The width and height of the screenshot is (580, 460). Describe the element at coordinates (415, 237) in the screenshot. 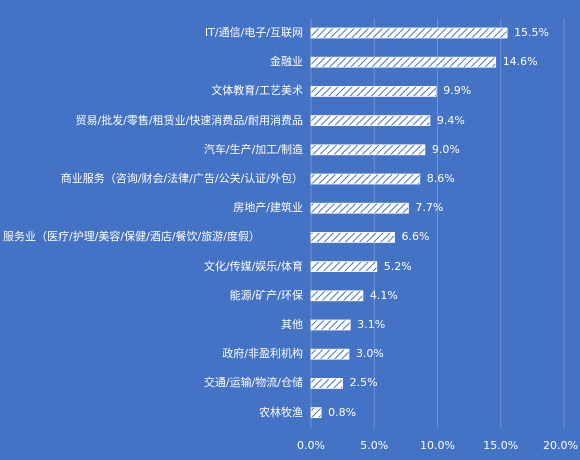

I see `data-label: 6.6%` at that location.